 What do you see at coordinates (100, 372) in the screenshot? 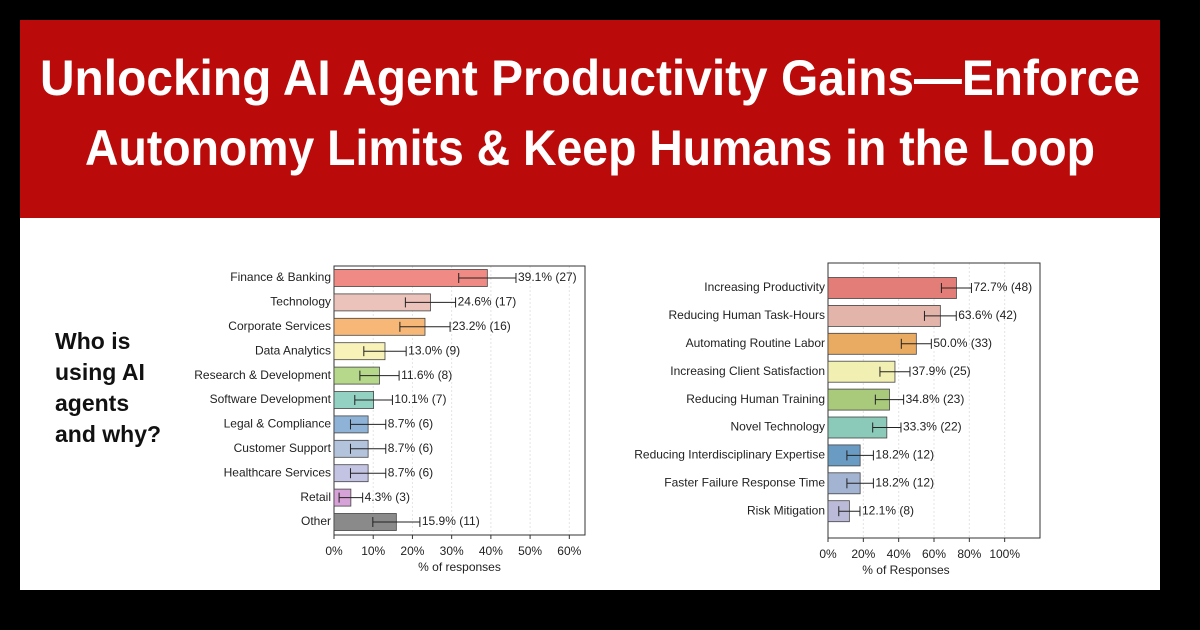
I see `side-question: using AI` at bounding box center [100, 372].